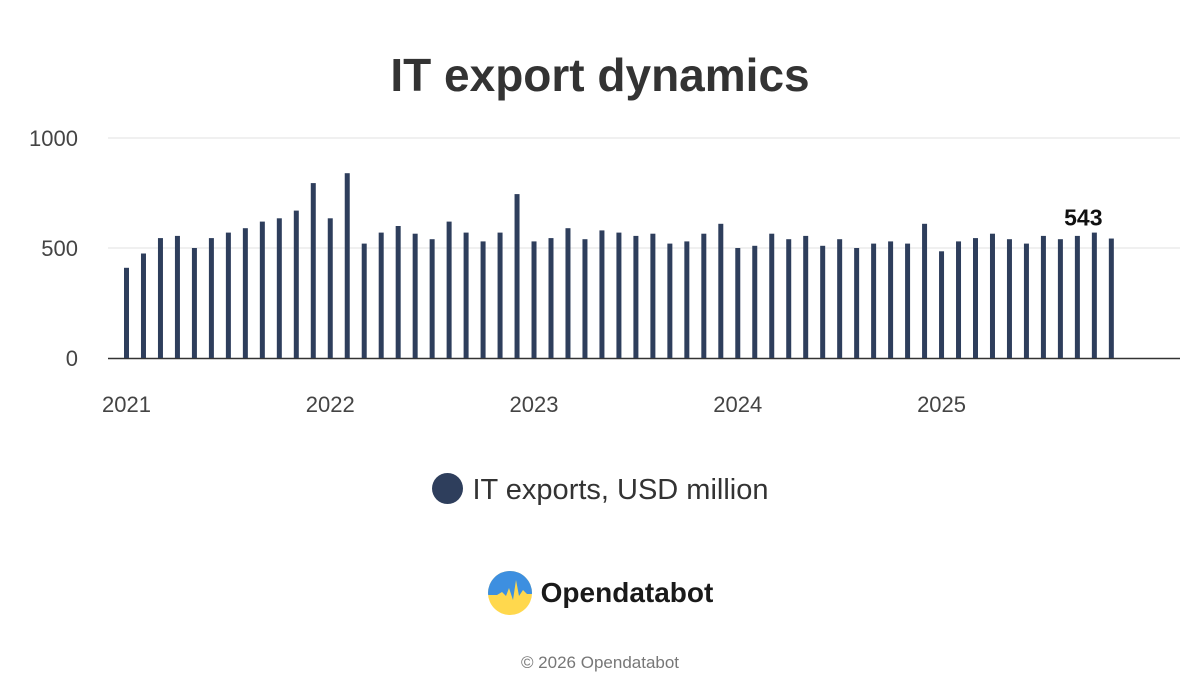 This screenshot has width=1200, height=700. I want to click on x-axis-ticks: 2021 2022 2023 2024 2025, so click(534, 404).